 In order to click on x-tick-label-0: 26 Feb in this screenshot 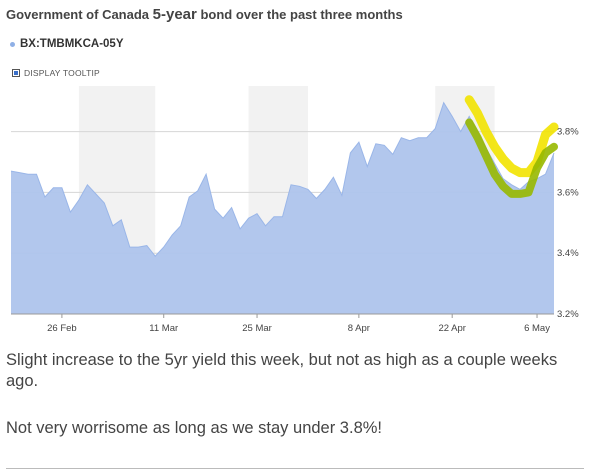, I will do `click(62, 328)`.